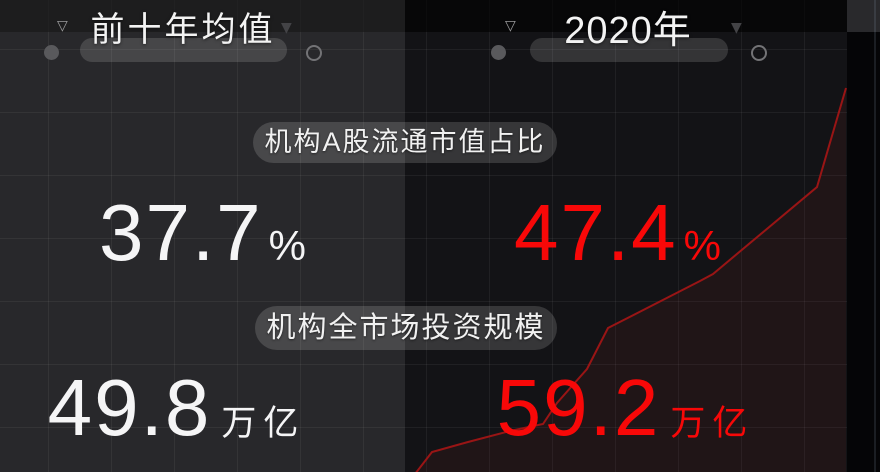 This screenshot has width=880, height=472. I want to click on value-left-investment-scale: 49.8 万亿, so click(189, 408).